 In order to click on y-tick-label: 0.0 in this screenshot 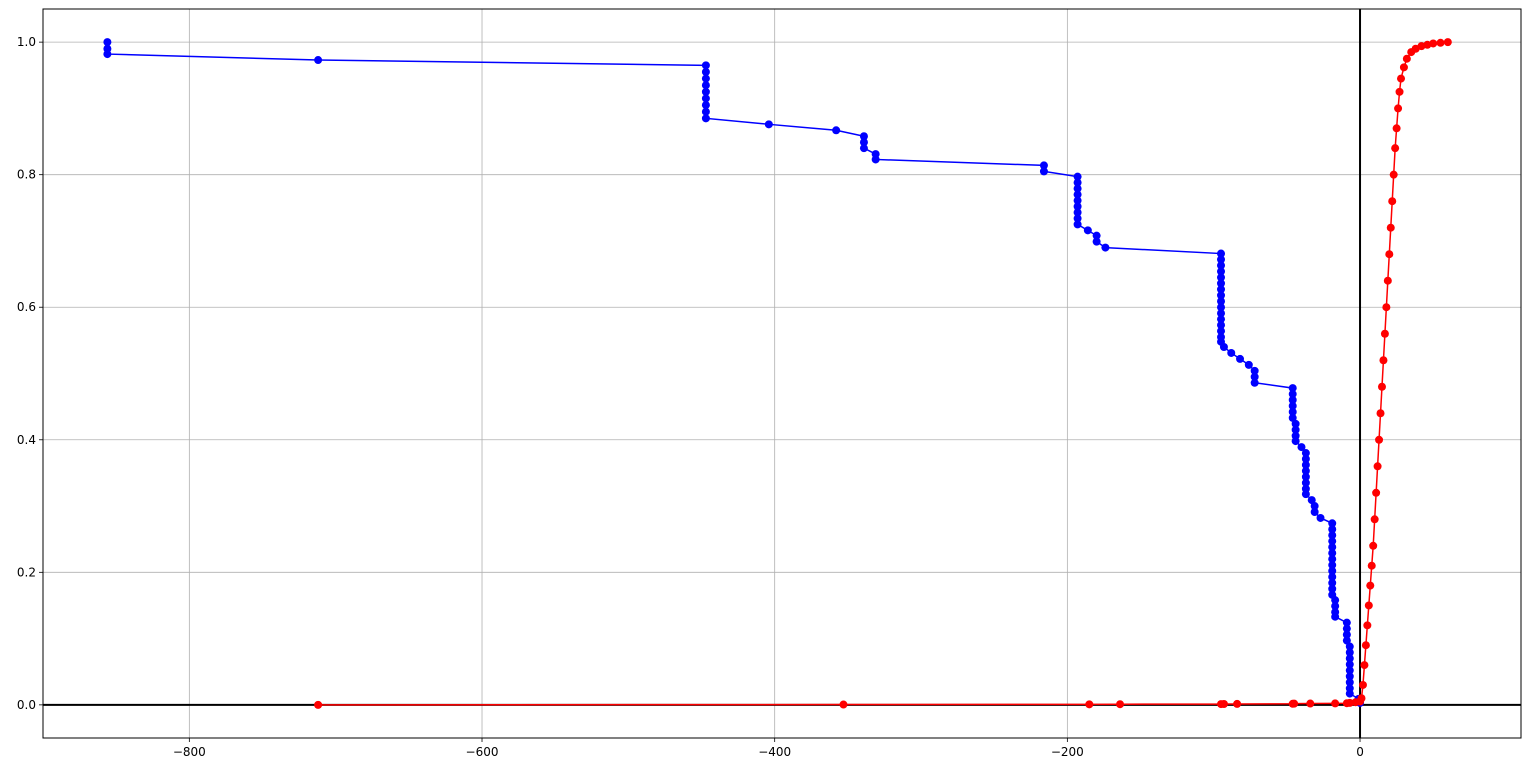, I will do `click(26, 705)`.